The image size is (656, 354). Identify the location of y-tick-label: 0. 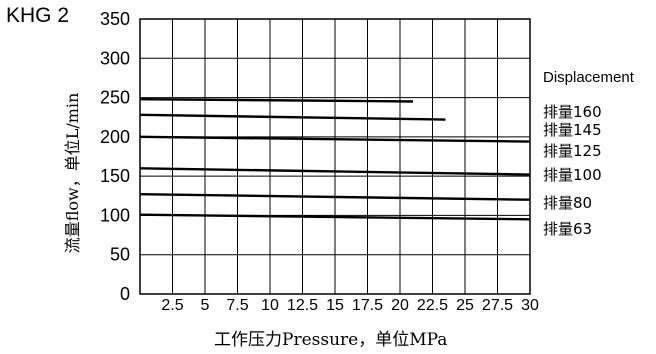
(125, 294).